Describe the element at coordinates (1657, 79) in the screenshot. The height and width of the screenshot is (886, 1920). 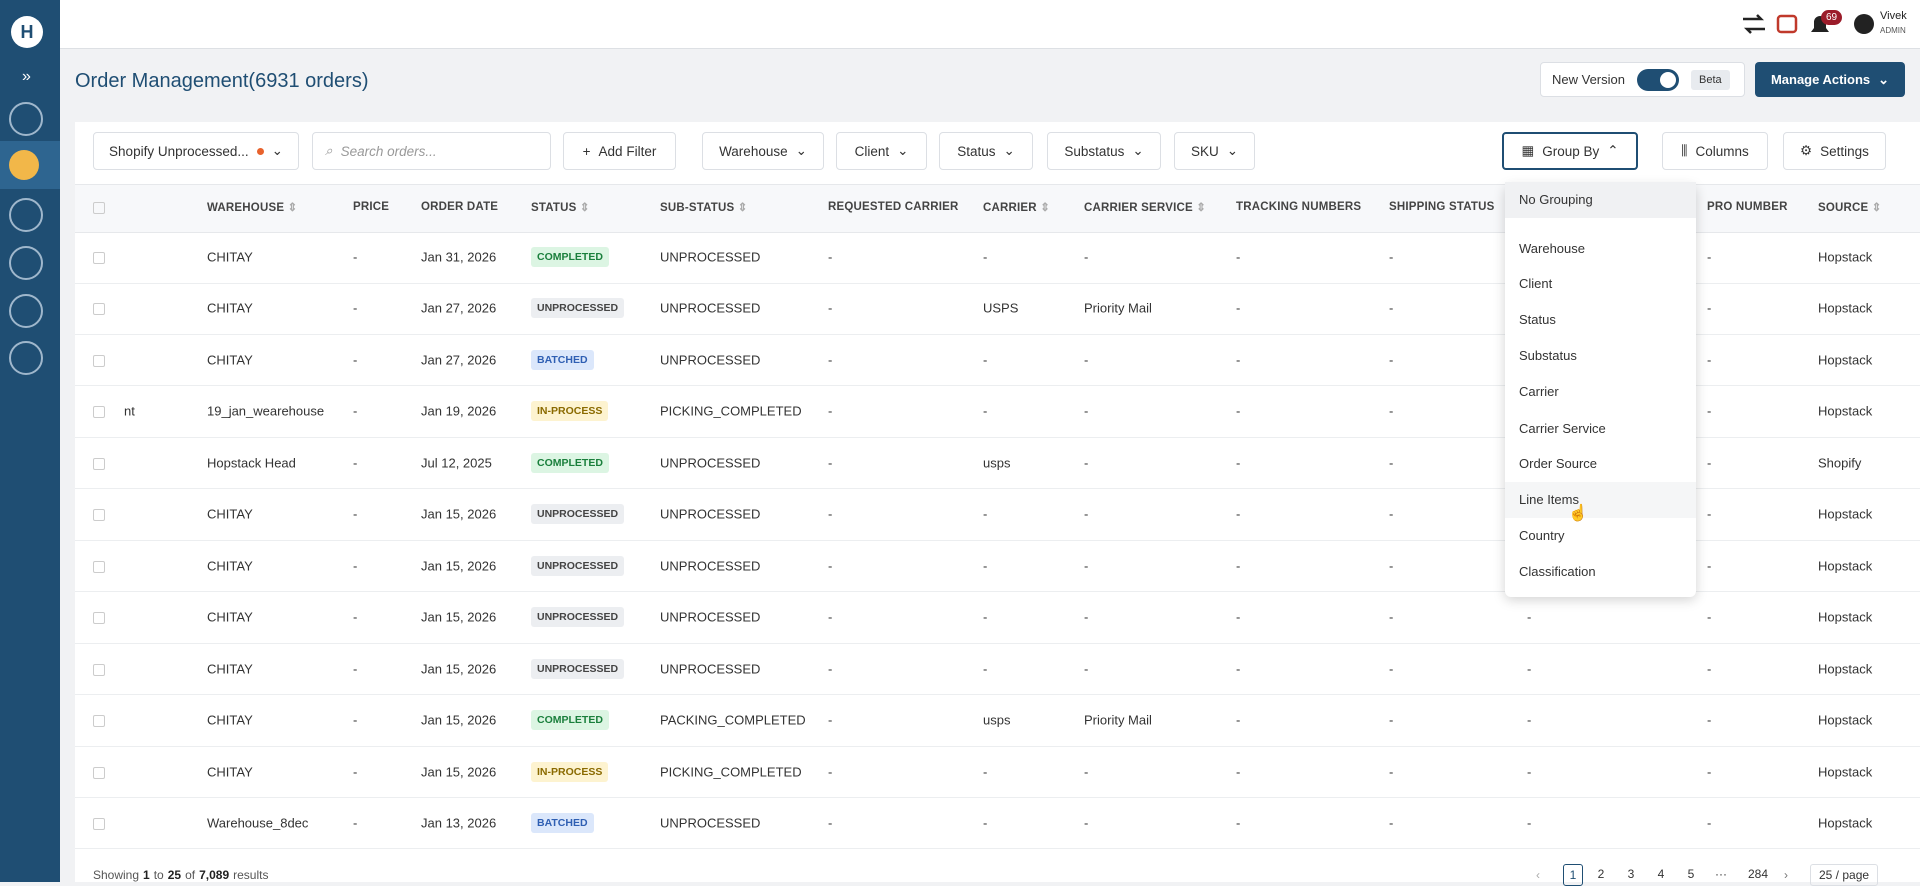
I see `toggle-switch` at that location.